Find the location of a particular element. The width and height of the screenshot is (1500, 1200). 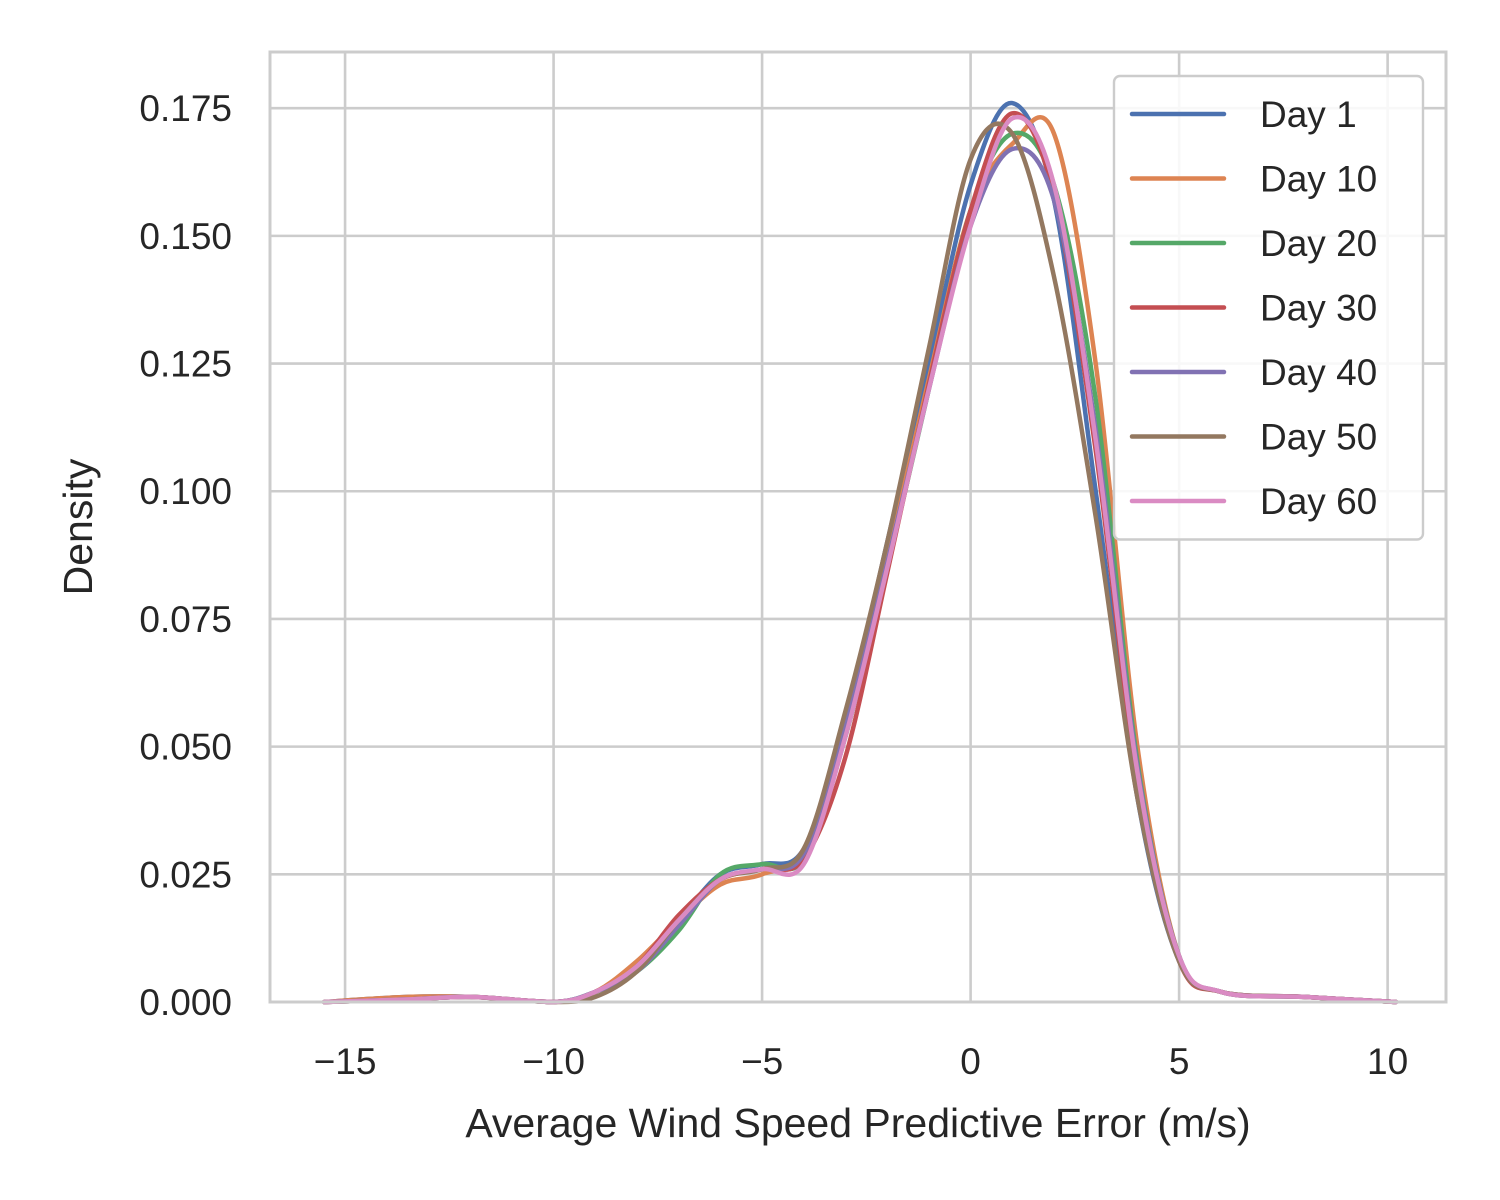

y-tick-label: 0.075 is located at coordinates (185, 619).